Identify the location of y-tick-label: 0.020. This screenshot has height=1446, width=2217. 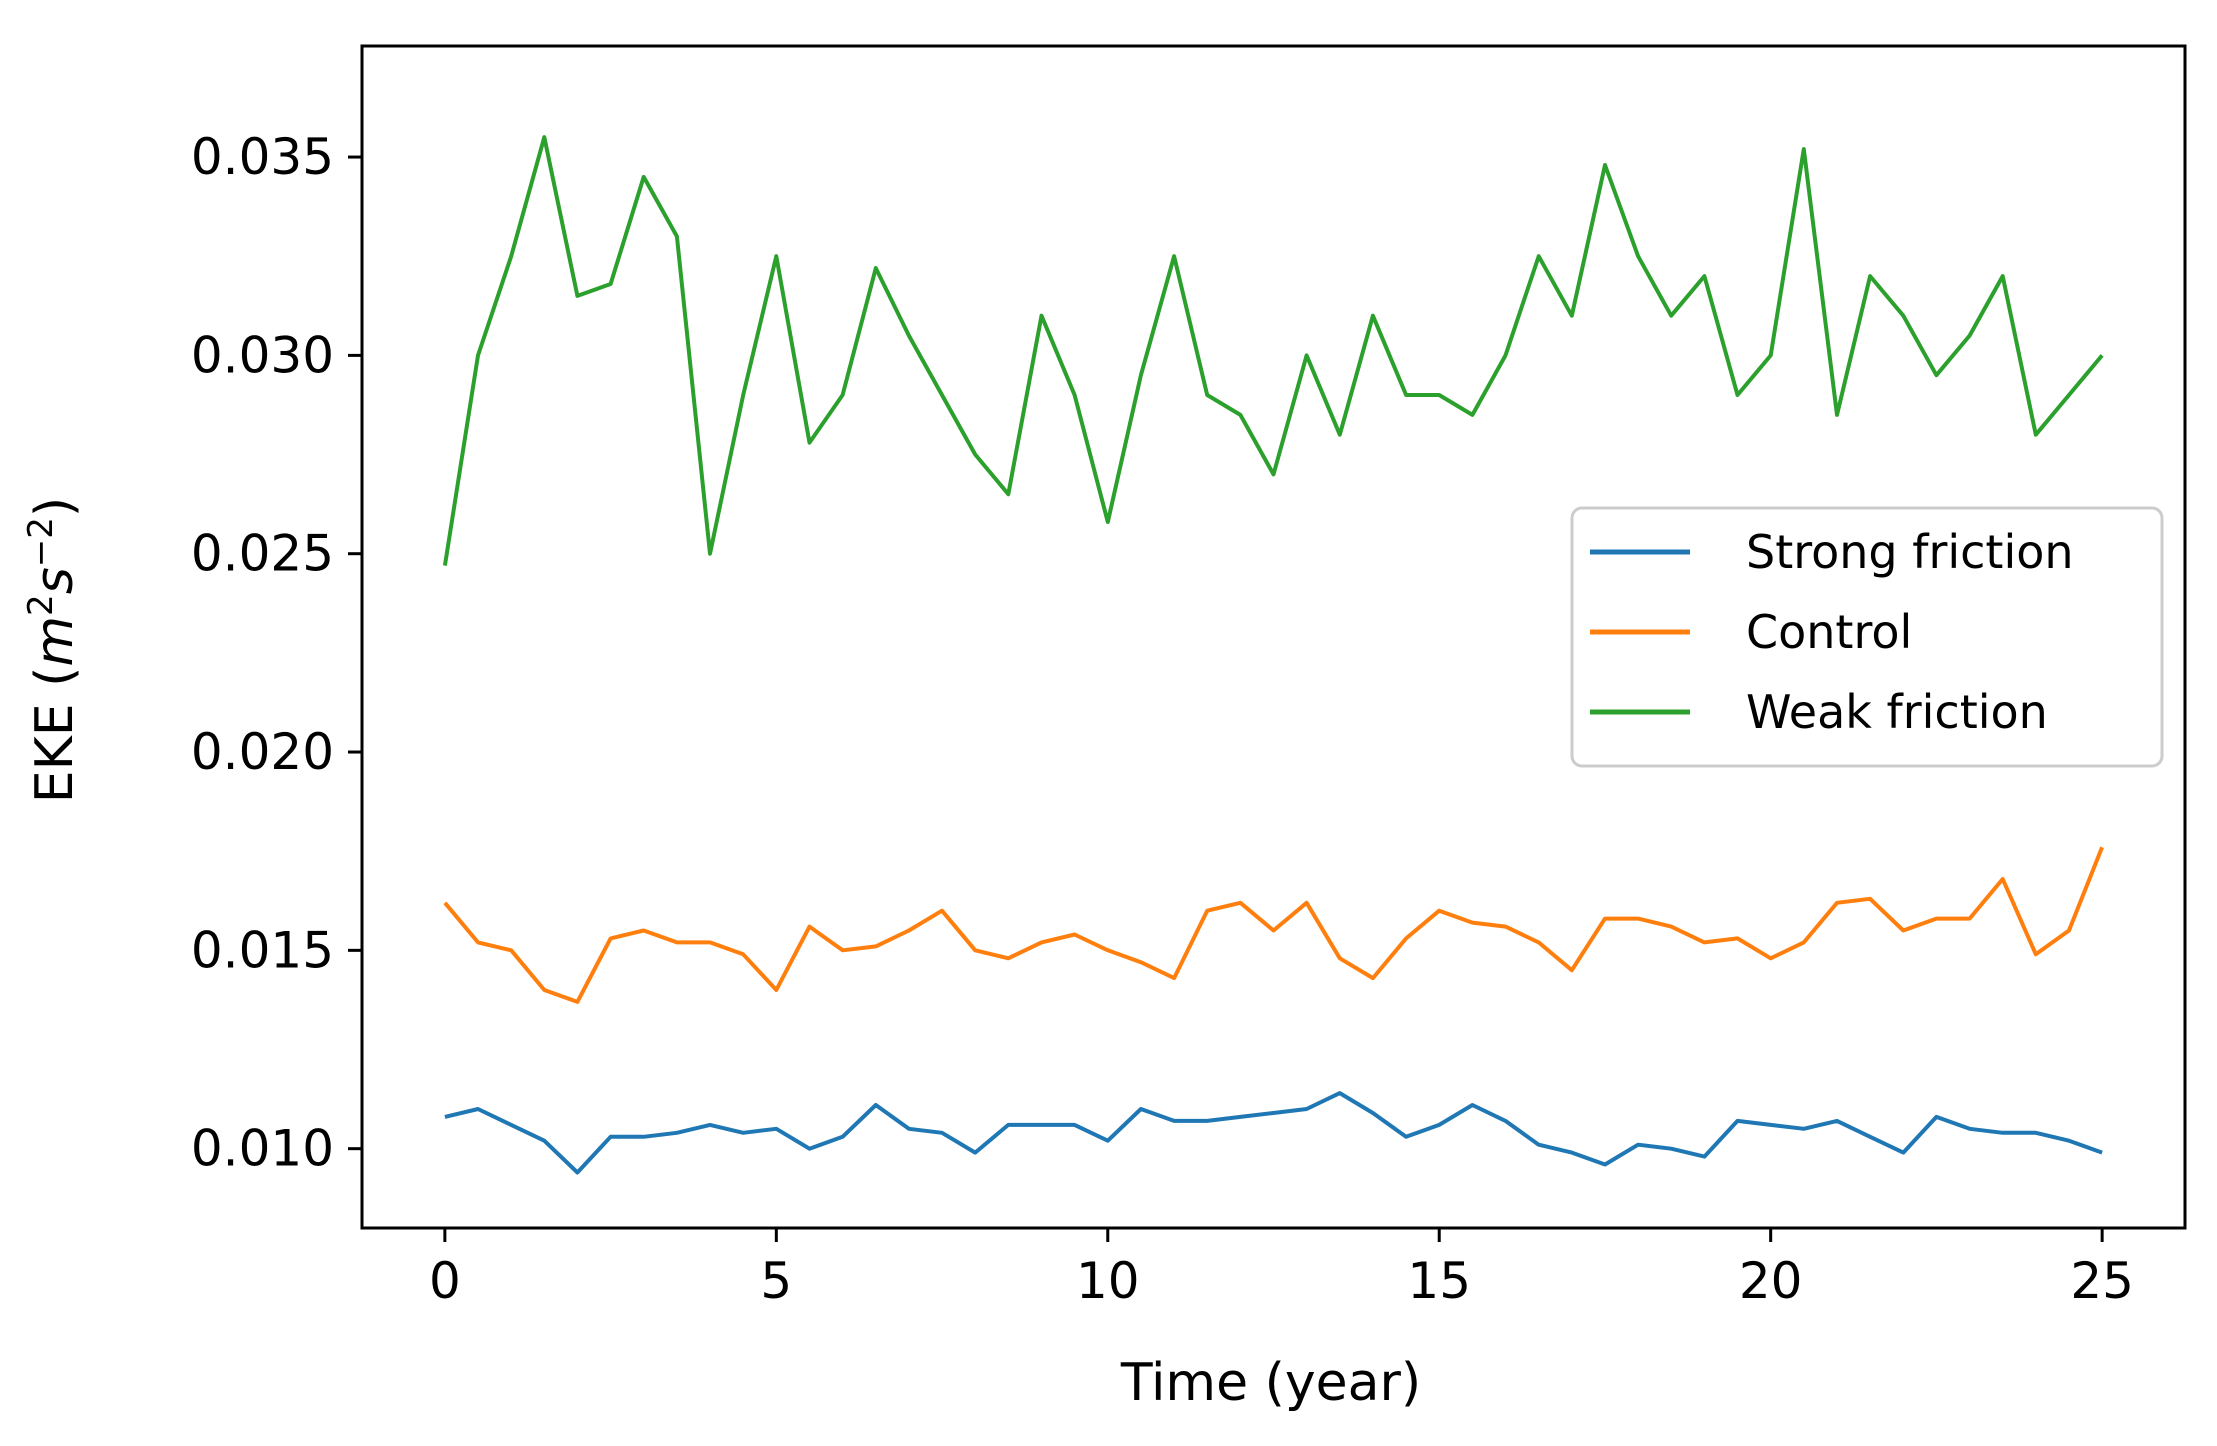
(262, 752).